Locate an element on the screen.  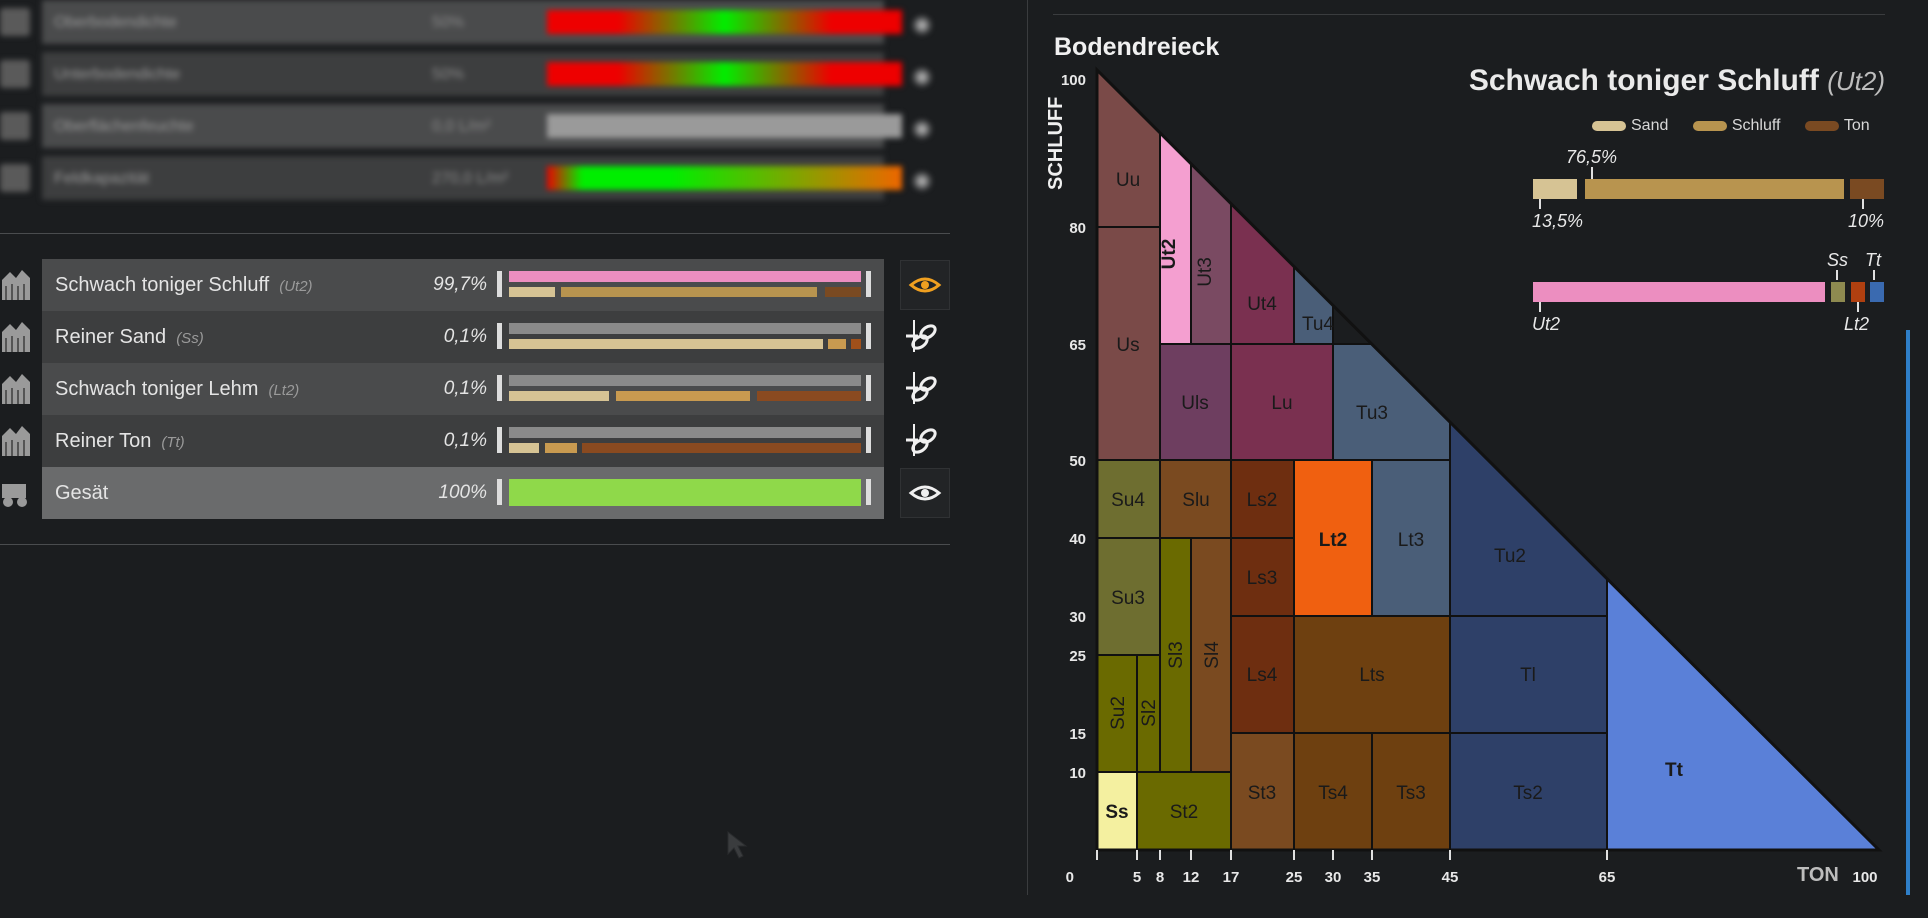
region-Ut2 is located at coordinates (1175, 207).